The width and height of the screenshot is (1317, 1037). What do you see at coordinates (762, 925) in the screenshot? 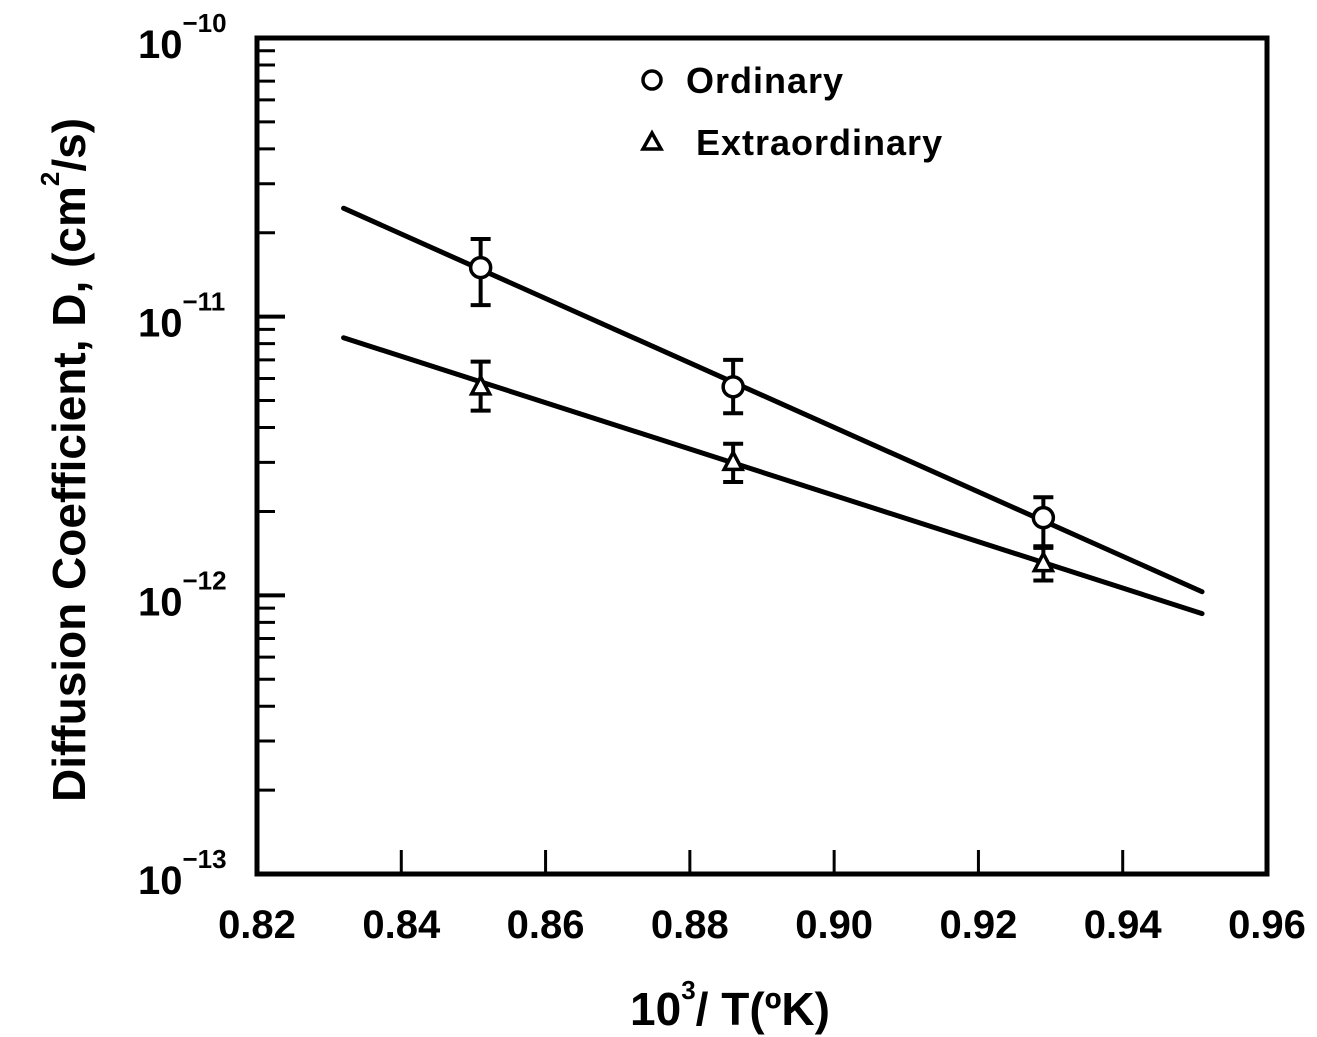
I see `x-tick-labels: 0.82 0.84 0.86 0.88 0.90 0.92 0.94 0.96` at bounding box center [762, 925].